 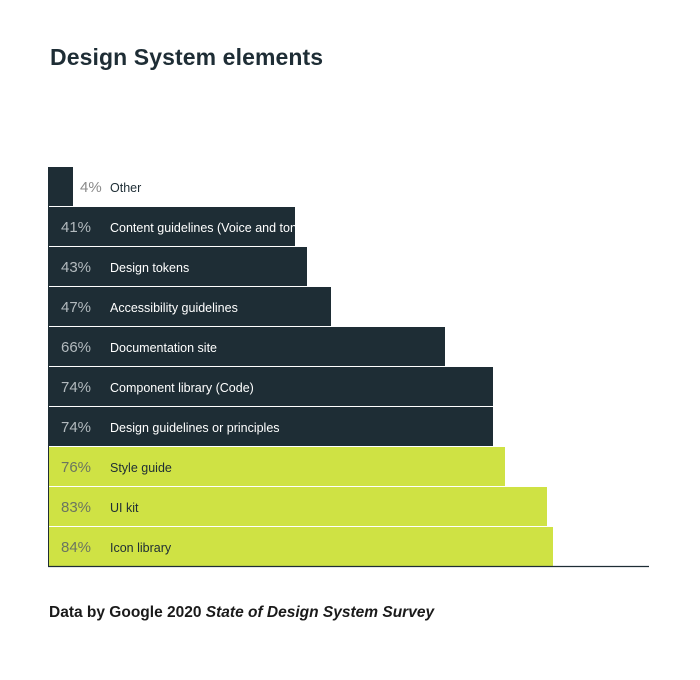 I want to click on value-label-2: 41%, so click(x=76, y=227).